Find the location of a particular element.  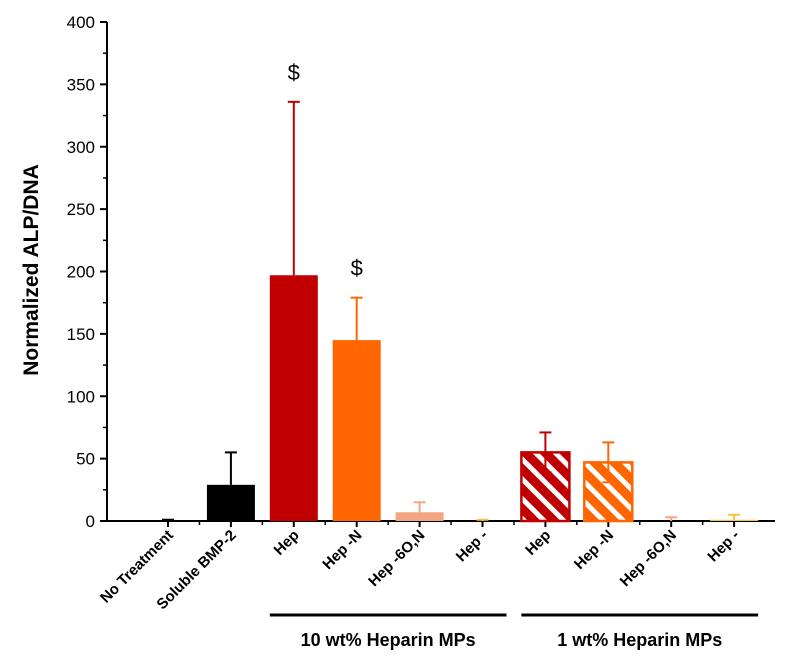

y-tick-label: 300 is located at coordinates (81, 147).